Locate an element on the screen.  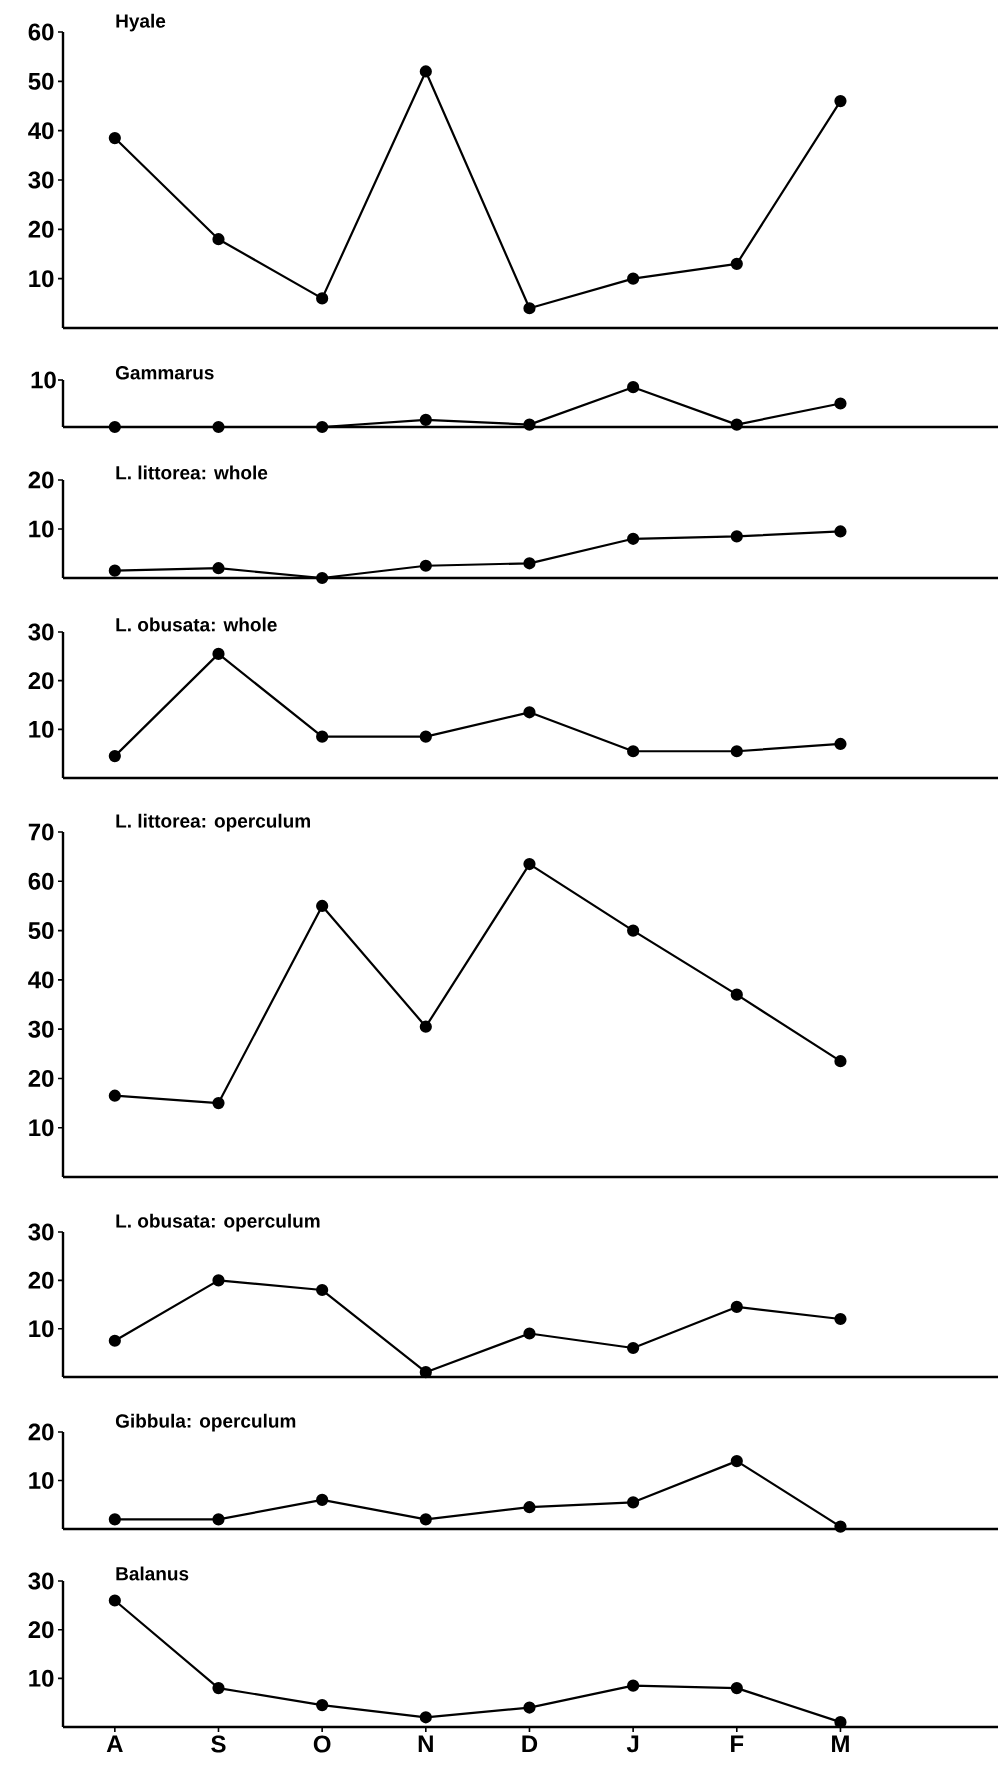
chart-title: Hyale is located at coordinates (141, 22).